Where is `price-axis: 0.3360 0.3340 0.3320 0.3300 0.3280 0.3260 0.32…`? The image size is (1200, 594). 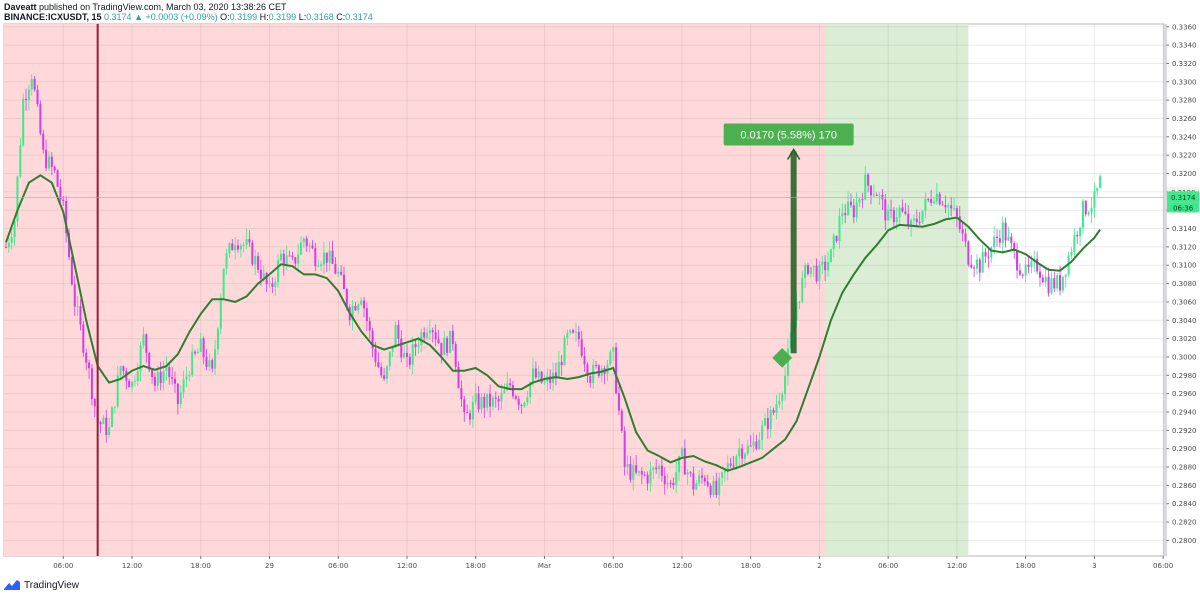
price-axis: 0.3360 0.3340 0.3320 0.3300 0.3280 0.3260 0.32… is located at coordinates (1182, 289).